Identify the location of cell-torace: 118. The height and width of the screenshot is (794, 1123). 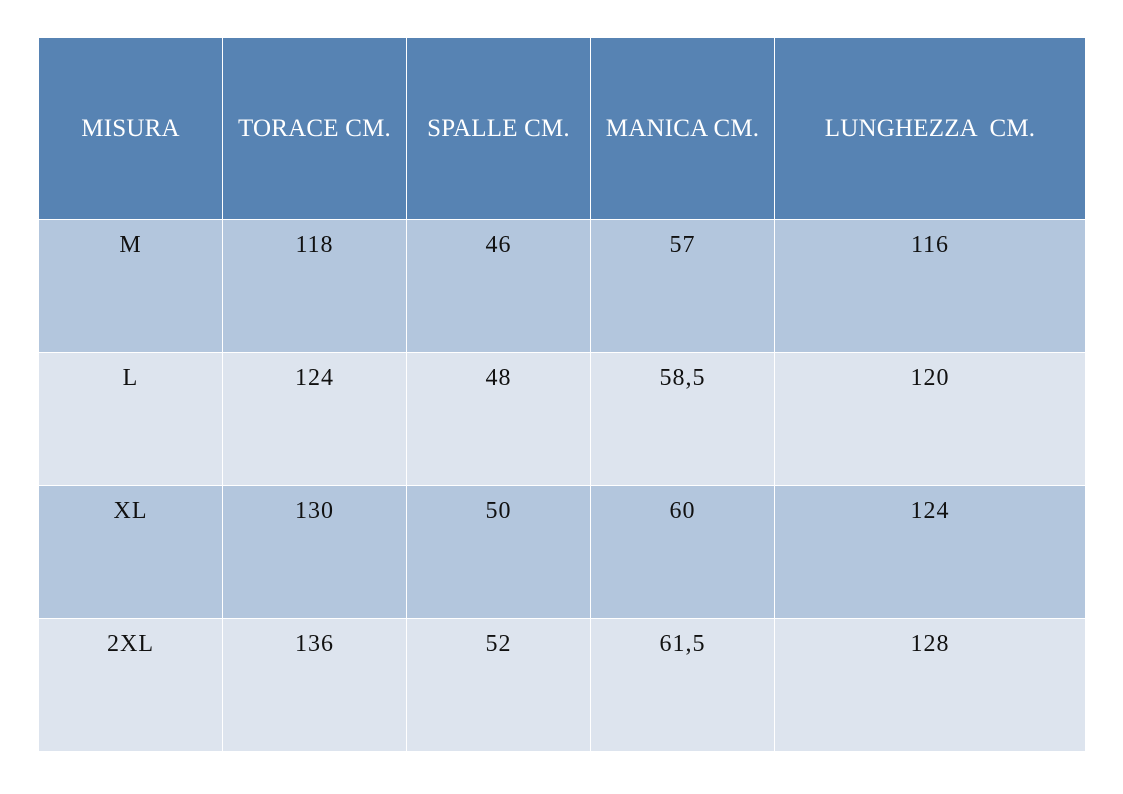
(314, 286).